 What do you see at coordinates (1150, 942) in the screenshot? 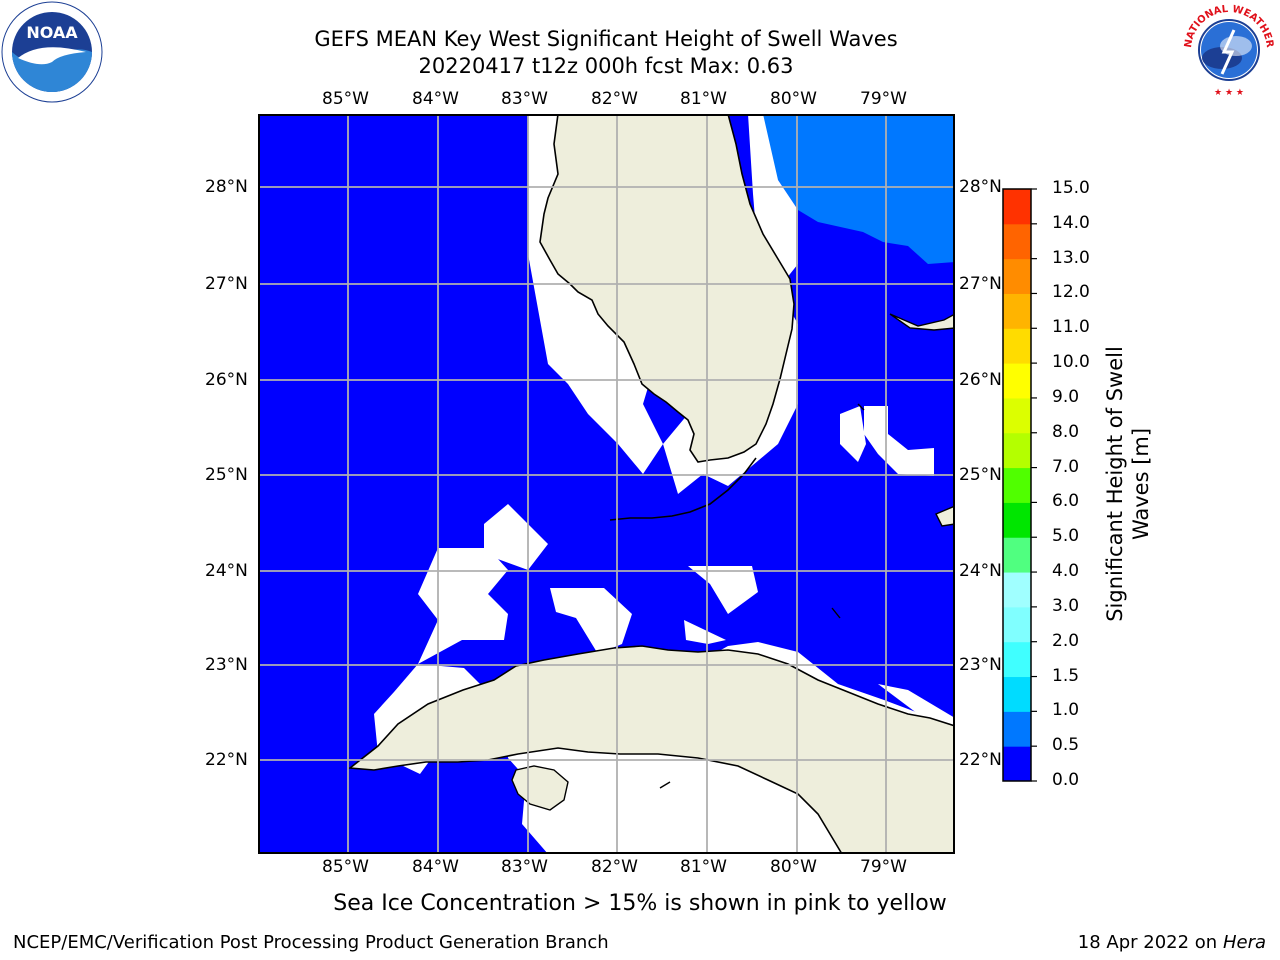
I see `footer-date-text: 18 Apr 2022 on` at bounding box center [1150, 942].